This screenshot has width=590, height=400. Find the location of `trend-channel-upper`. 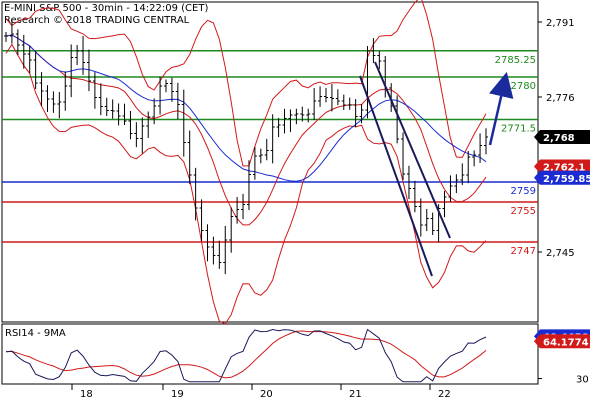

trend-channel-upper is located at coordinates (412, 150).